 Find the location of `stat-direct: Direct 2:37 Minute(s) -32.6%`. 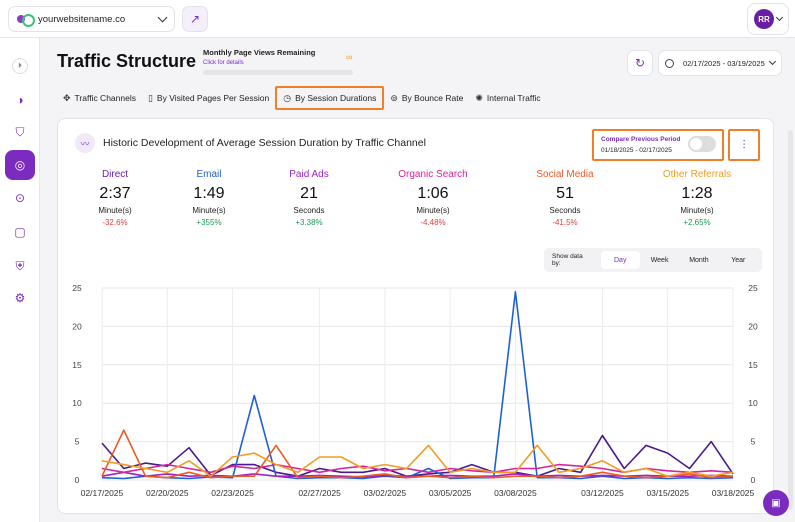

stat-direct: Direct 2:37 Minute(s) -32.6% is located at coordinates (115, 198).